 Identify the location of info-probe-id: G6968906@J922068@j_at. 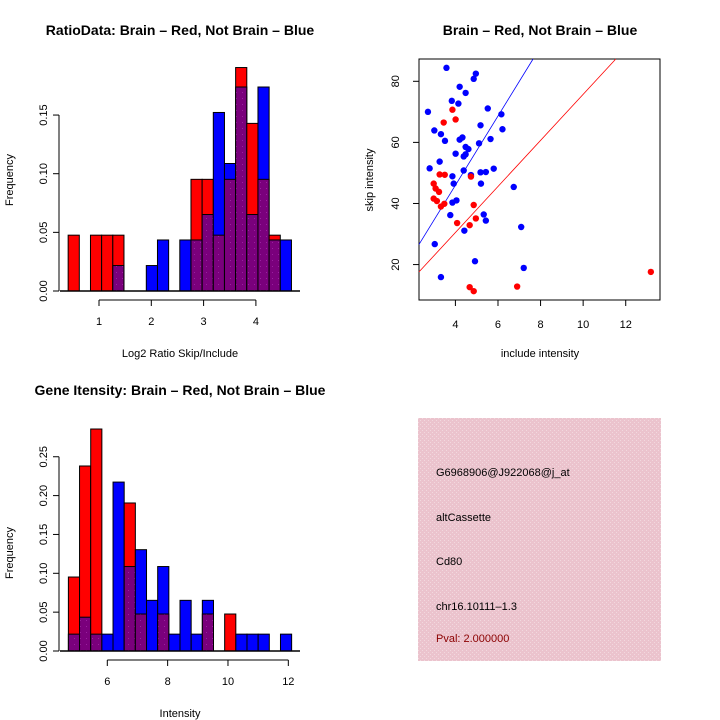
(503, 473).